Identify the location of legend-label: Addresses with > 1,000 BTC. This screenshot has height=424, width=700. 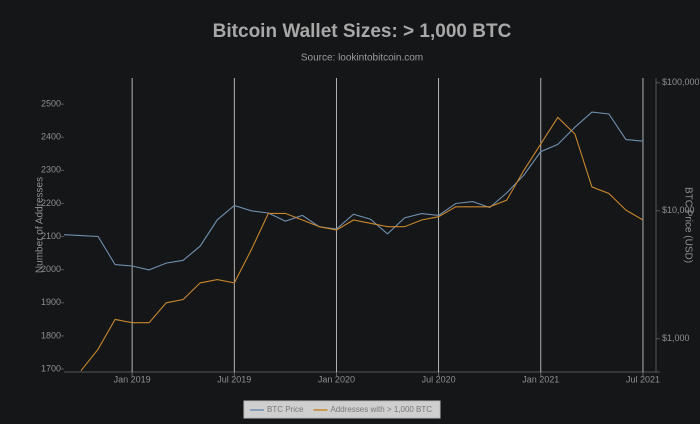
(381, 409).